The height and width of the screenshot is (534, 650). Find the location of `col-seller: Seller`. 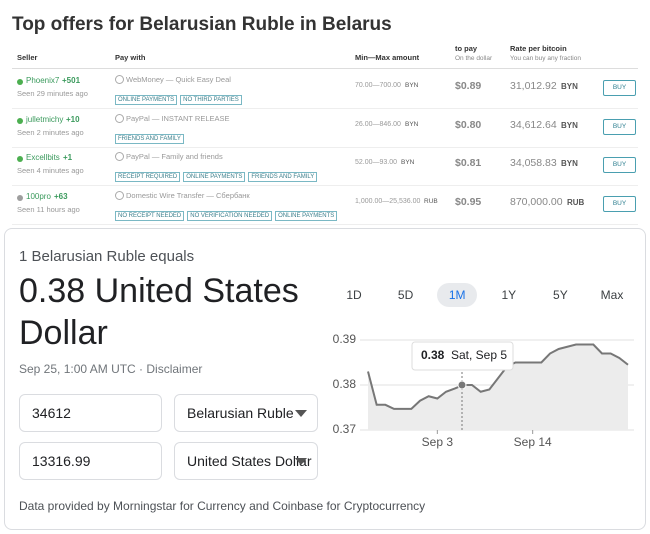

col-seller: Seller is located at coordinates (27, 57).